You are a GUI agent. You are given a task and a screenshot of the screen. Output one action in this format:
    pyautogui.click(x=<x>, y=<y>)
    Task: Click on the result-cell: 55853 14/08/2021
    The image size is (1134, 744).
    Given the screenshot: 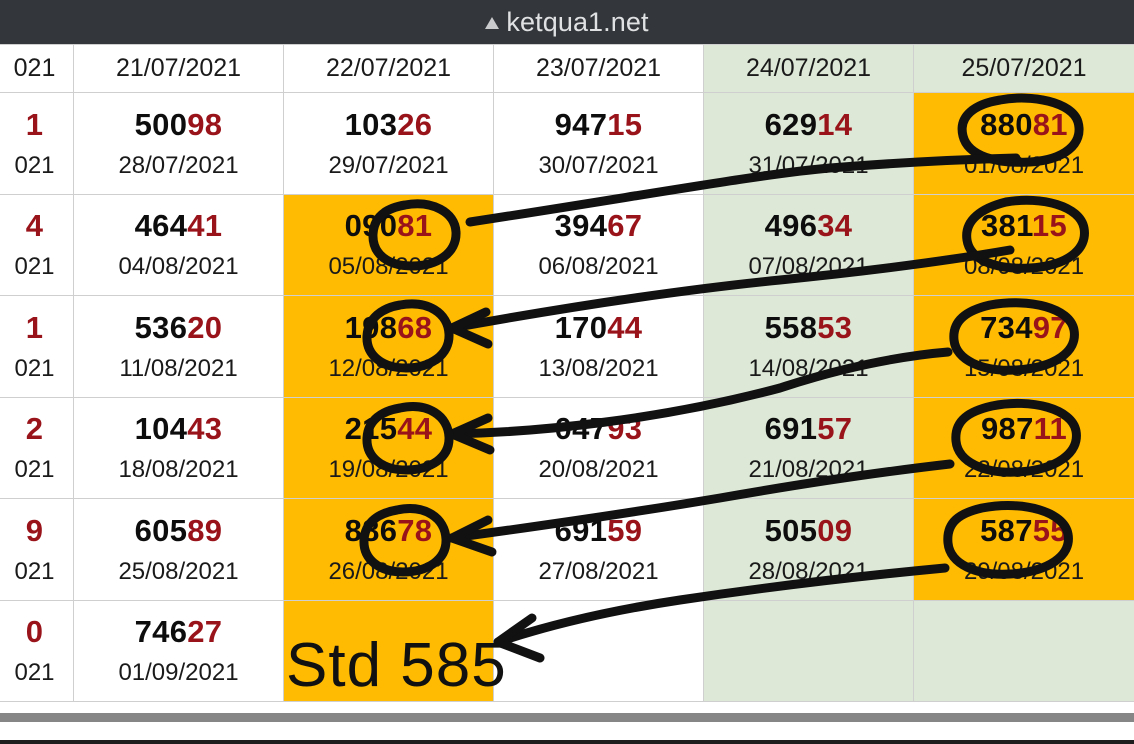 What is the action you would take?
    pyautogui.click(x=808, y=346)
    